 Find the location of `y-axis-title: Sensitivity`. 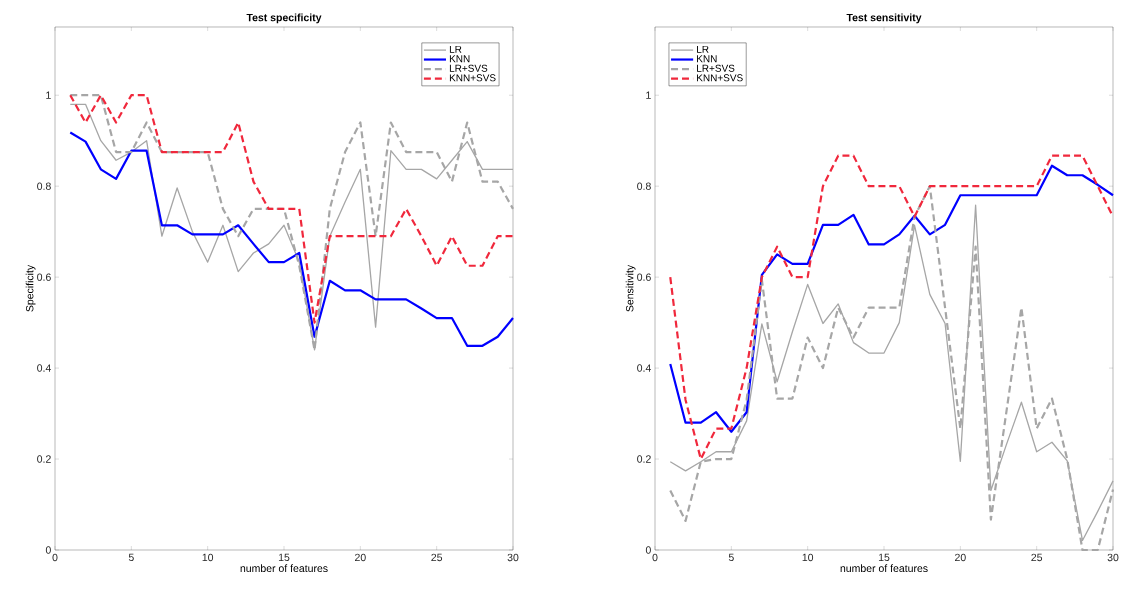

y-axis-title: Sensitivity is located at coordinates (630, 288).